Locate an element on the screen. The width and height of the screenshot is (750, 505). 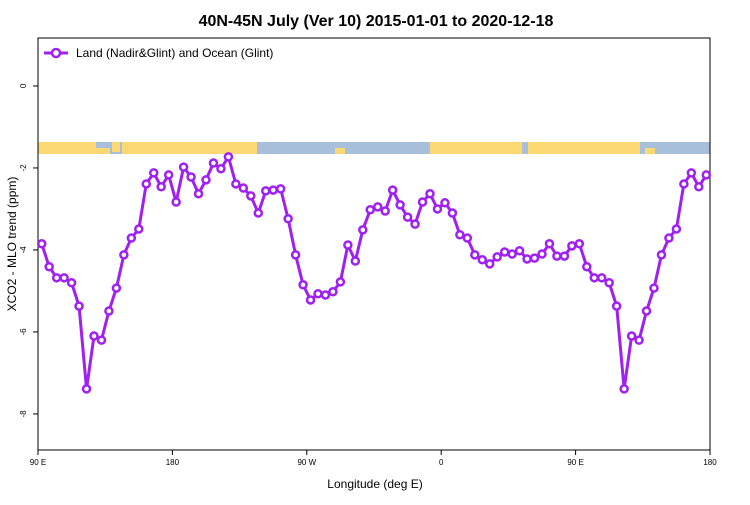
y-tick-label: -8 is located at coordinates (23, 414).